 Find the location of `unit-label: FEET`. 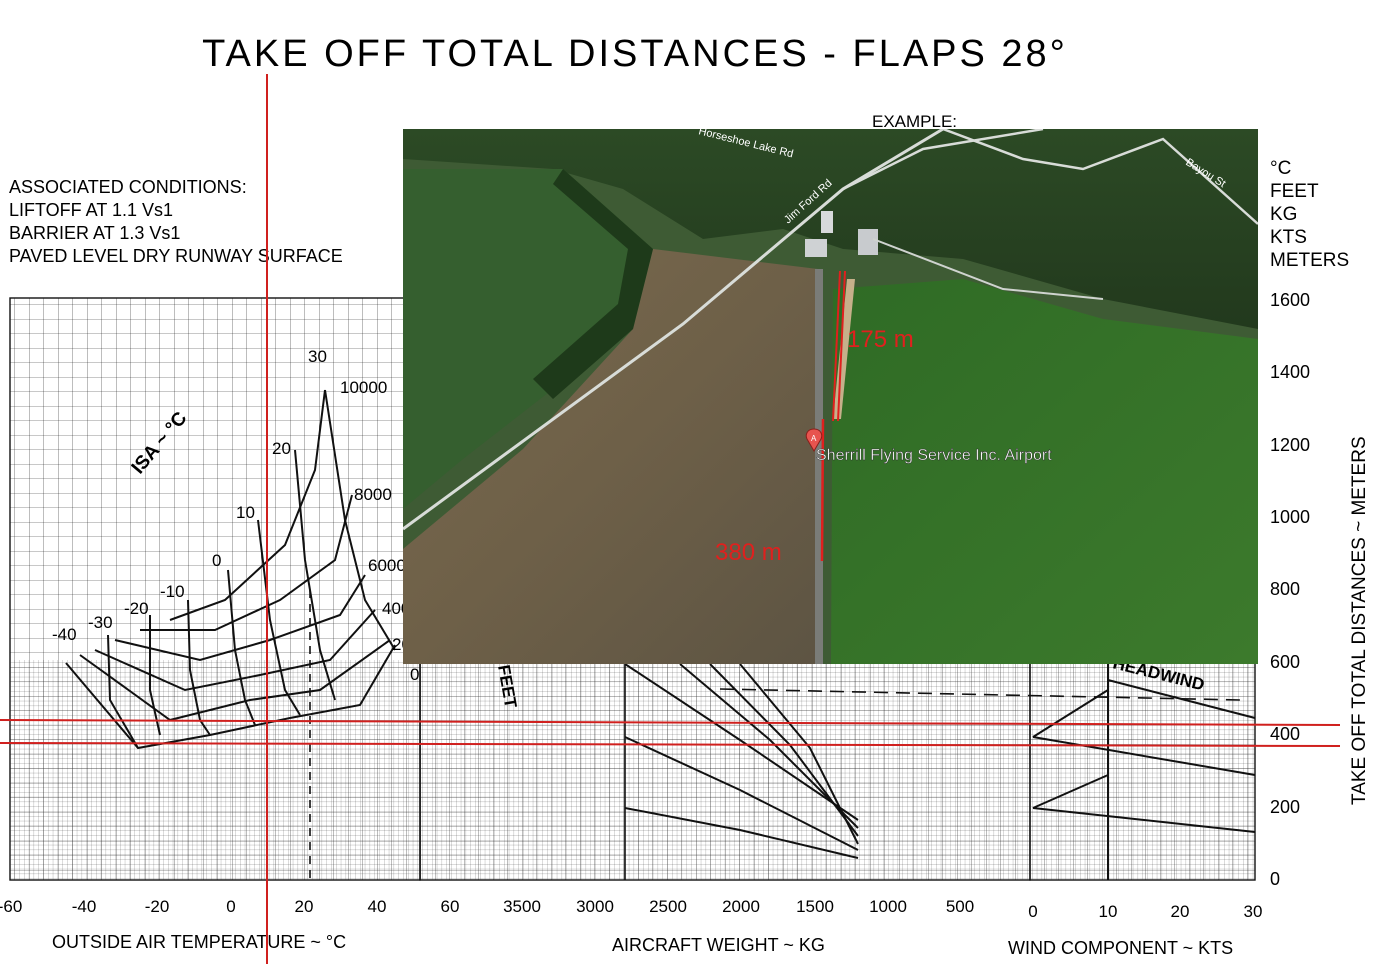

unit-label: FEET is located at coordinates (1294, 191).